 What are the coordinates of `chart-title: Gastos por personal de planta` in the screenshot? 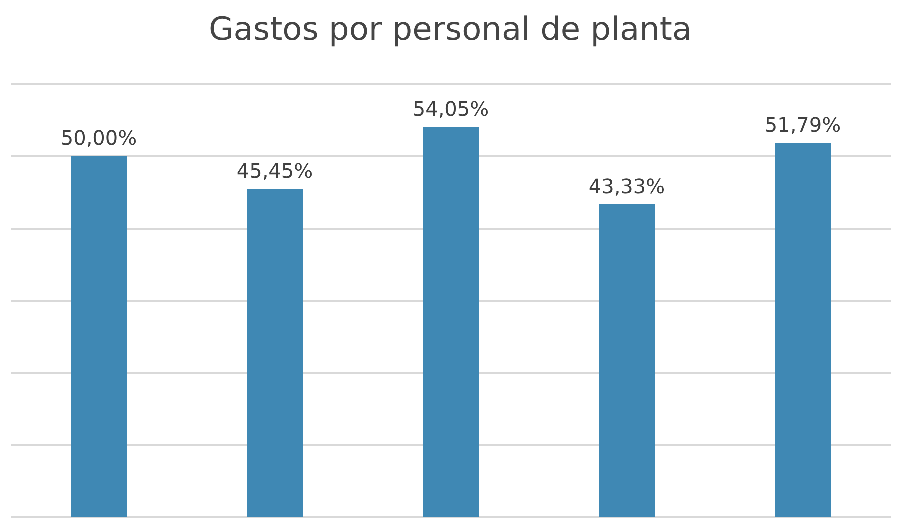 It's located at (450, 29).